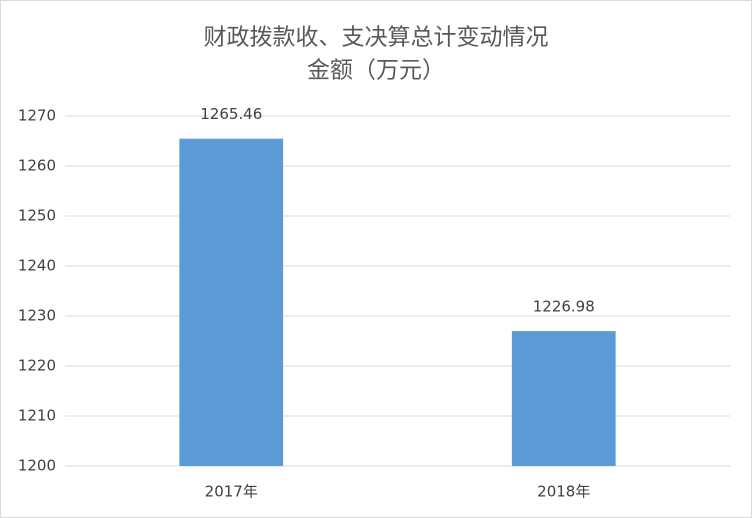 This screenshot has width=752, height=518. Describe the element at coordinates (37, 116) in the screenshot. I see `y-tick-label: 1270` at that location.